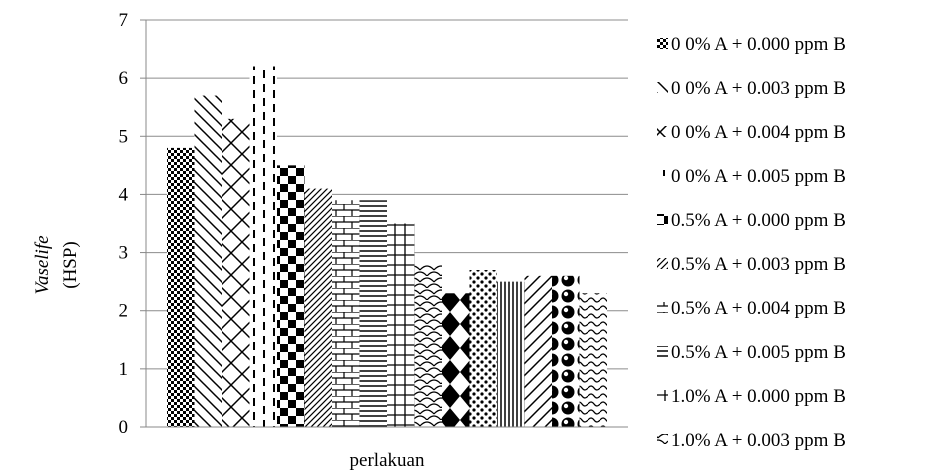  Describe the element at coordinates (758, 44) in the screenshot. I see `legend-label: 0 0% A + 0.000 ppm B` at that location.